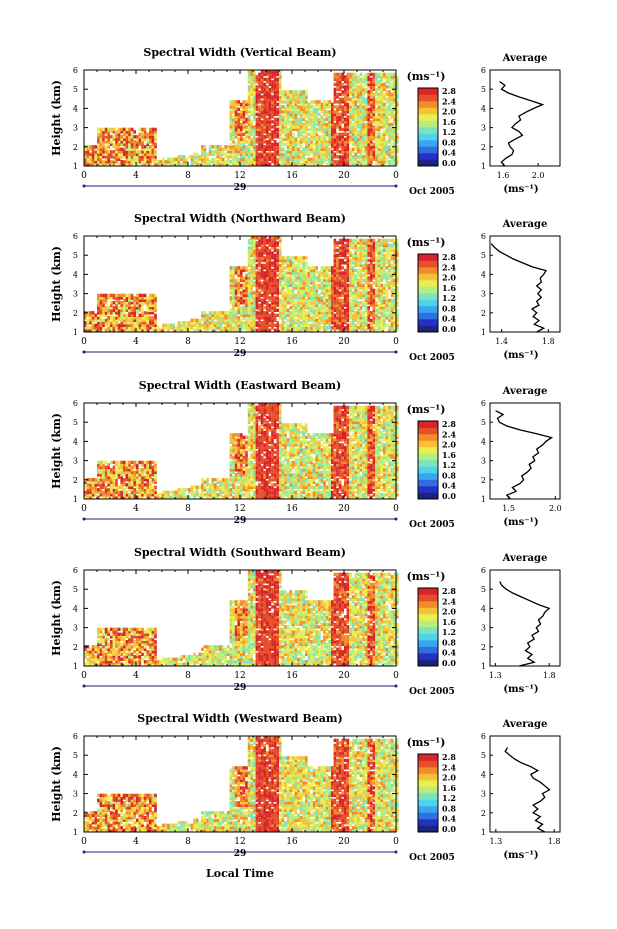 The width and height of the screenshot is (617, 929). I want to click on colorbar-tick-label: 0.0, so click(449, 663).